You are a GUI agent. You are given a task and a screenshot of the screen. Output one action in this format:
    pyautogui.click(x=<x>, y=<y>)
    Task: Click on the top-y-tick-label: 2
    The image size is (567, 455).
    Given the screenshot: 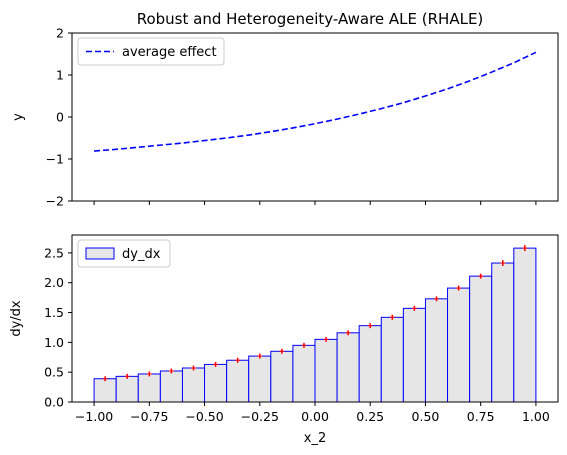 What is the action you would take?
    pyautogui.click(x=60, y=33)
    